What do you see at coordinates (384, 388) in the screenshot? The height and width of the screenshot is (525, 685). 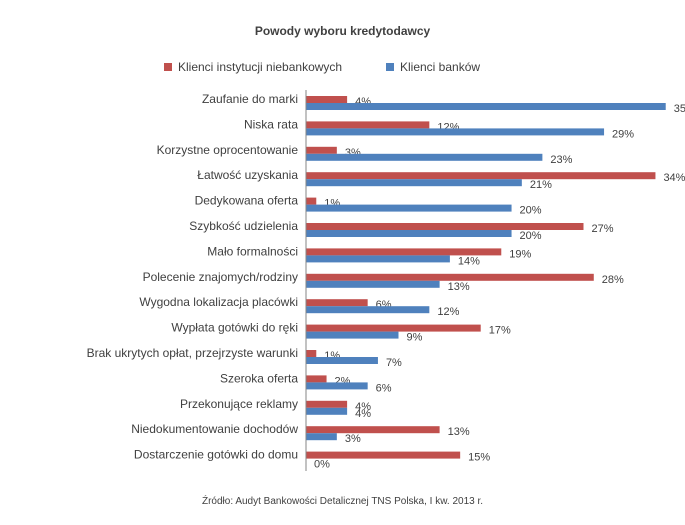 I see `data-label-bank-szeroka-oferta: 6%` at bounding box center [384, 388].